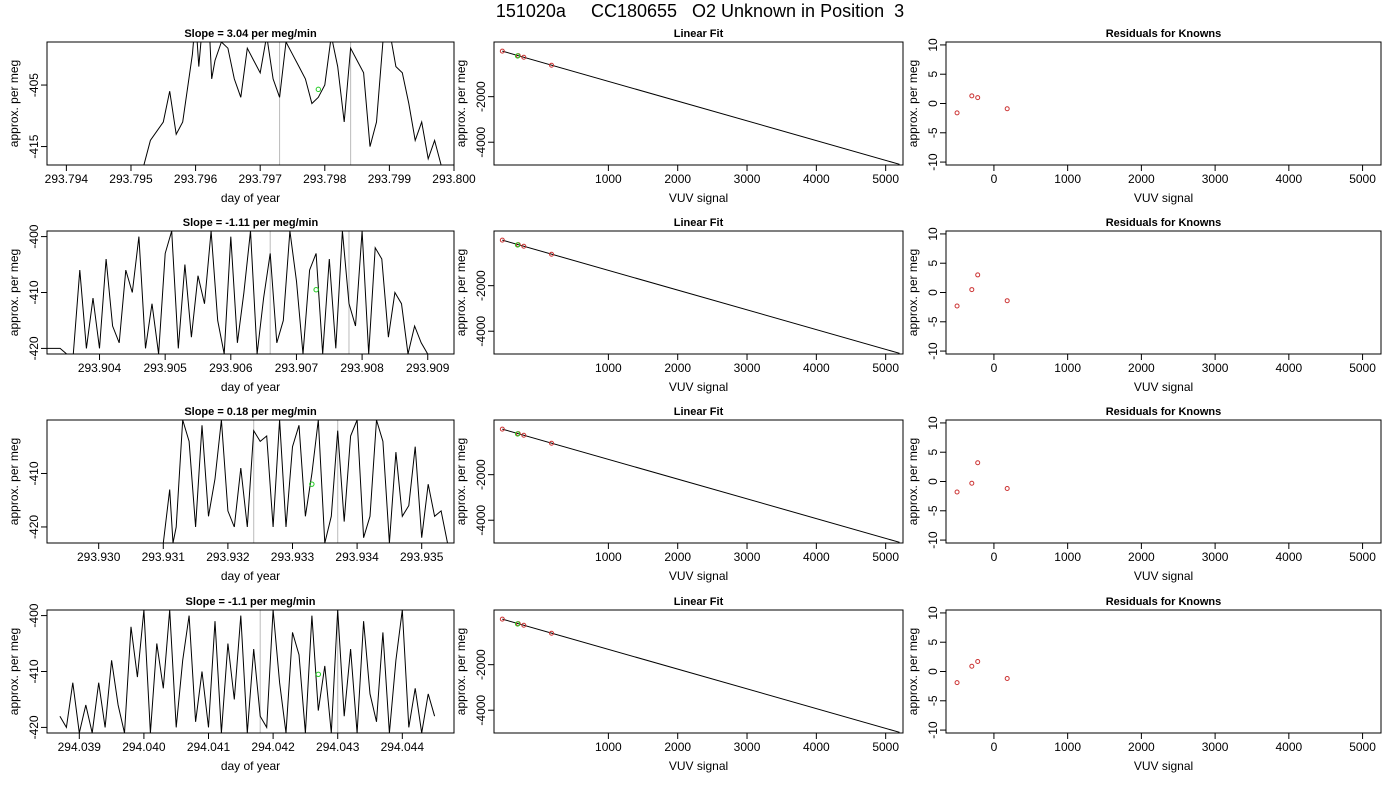 The image size is (1400, 805). I want to click on panel-title: Linear Fit, so click(699, 223).